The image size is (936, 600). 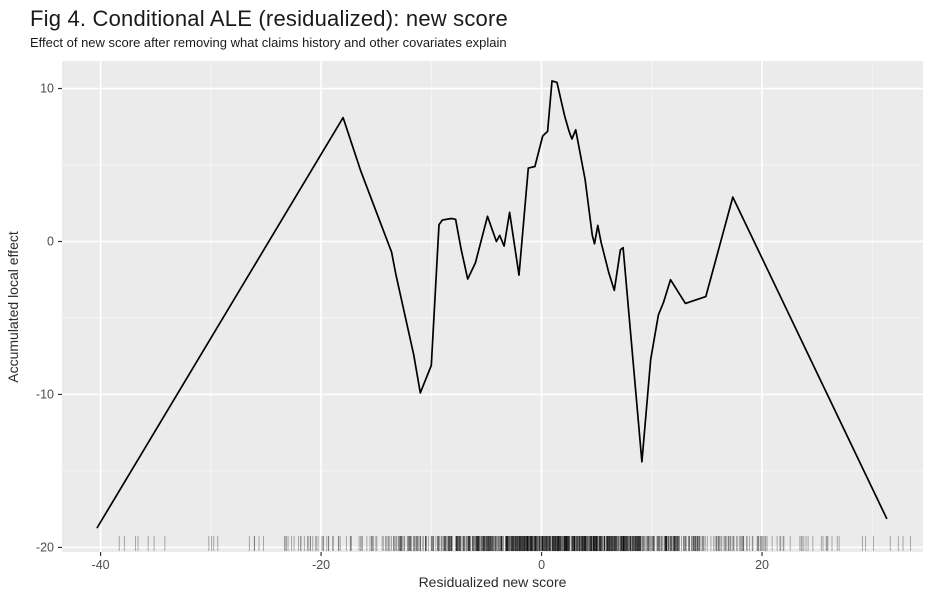 What do you see at coordinates (13, 307) in the screenshot?
I see `y-axis-title: Accumulated local effect` at bounding box center [13, 307].